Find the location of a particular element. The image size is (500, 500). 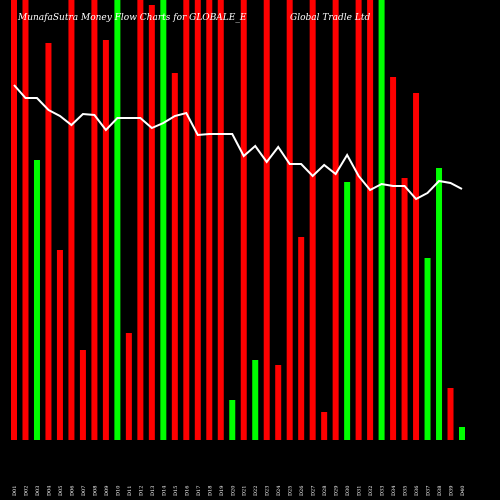

x-tick-label: D04 is located at coordinates (49, 491).